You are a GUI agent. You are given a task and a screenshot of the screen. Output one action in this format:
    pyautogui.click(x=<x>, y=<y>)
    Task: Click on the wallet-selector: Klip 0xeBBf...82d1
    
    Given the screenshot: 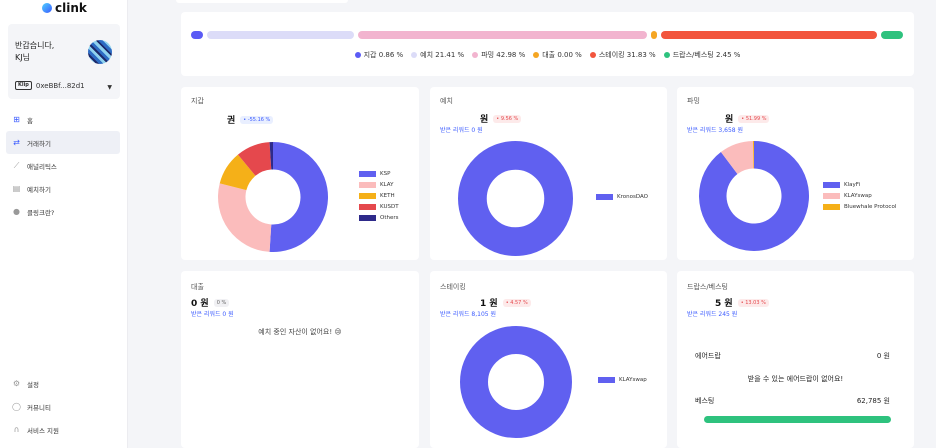 What is the action you would take?
    pyautogui.click(x=50, y=85)
    